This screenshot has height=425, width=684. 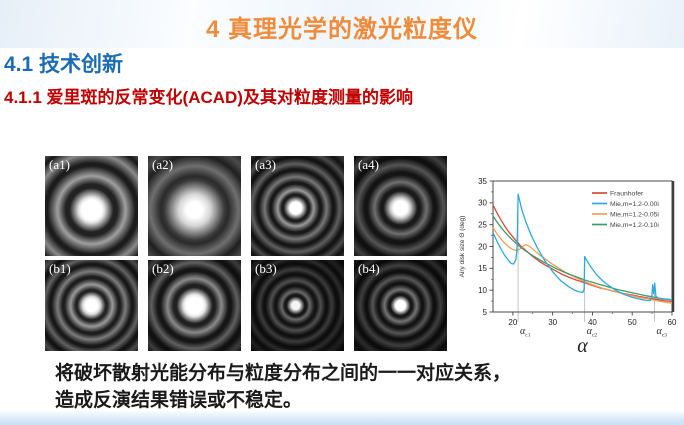 What do you see at coordinates (482, 203) in the screenshot?
I see `y-tick-label: 30` at bounding box center [482, 203].